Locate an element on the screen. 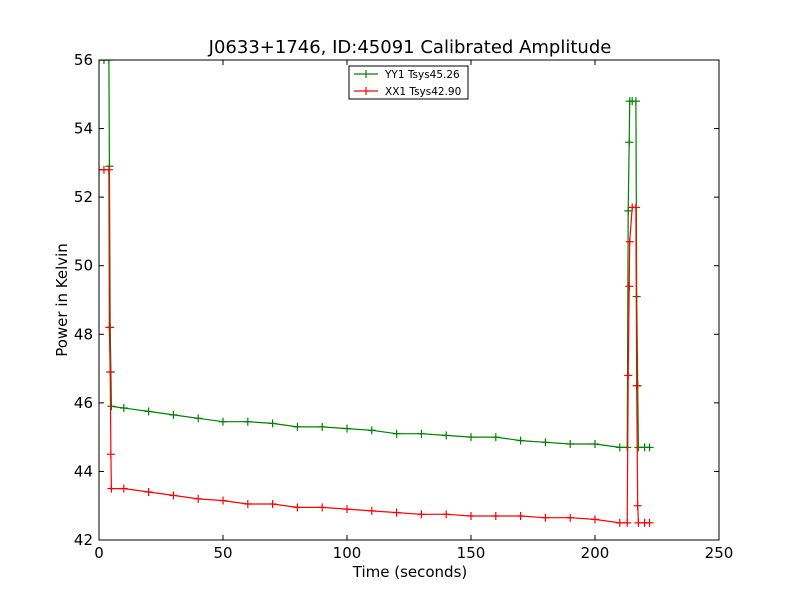 The width and height of the screenshot is (800, 600). y-tick-label: 56 is located at coordinates (83, 60).